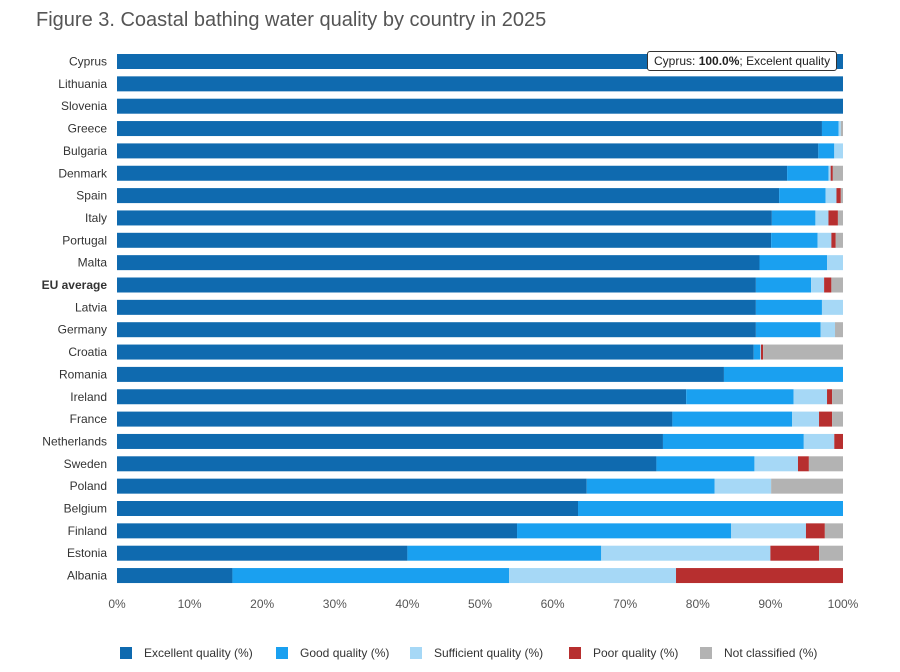 The height and width of the screenshot is (672, 900). Describe the element at coordinates (476, 653) in the screenshot. I see `legend-item: Sufficient quality (%)` at that location.